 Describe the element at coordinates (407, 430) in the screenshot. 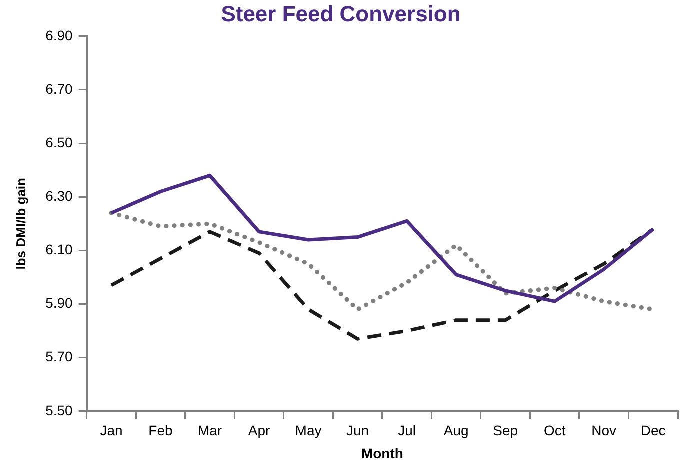

I see `x-tick-label: Jul` at that location.